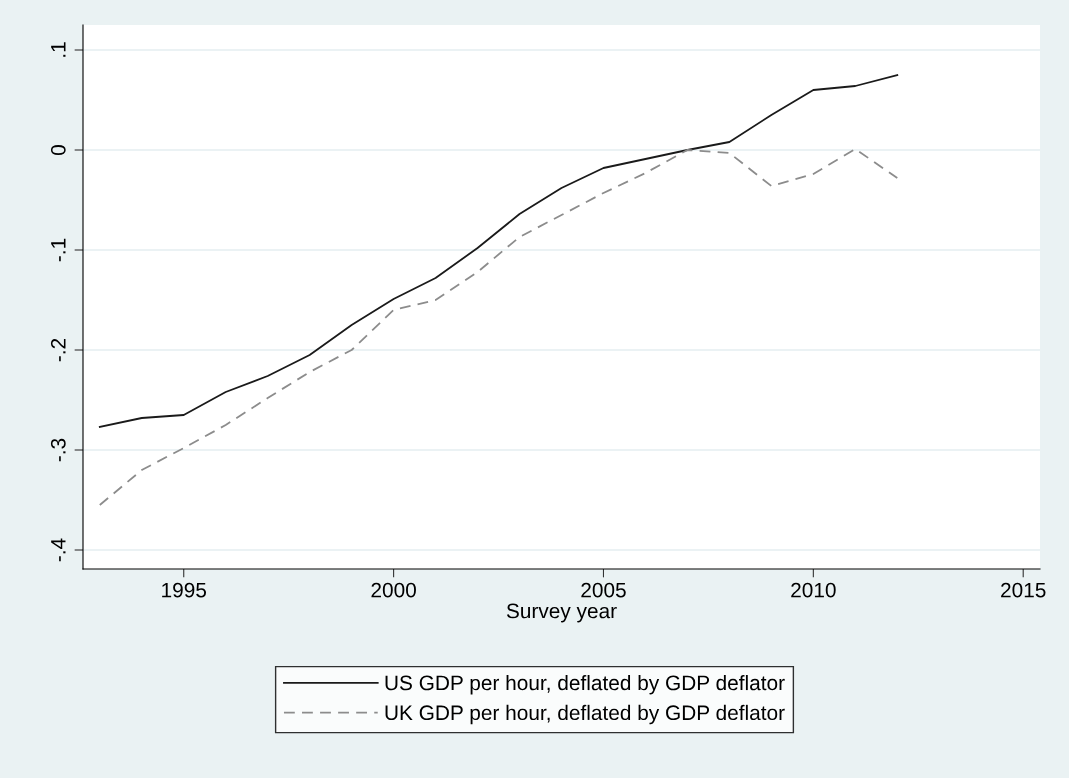  Describe the element at coordinates (58, 150) in the screenshot. I see `y-tick-label: 0` at that location.